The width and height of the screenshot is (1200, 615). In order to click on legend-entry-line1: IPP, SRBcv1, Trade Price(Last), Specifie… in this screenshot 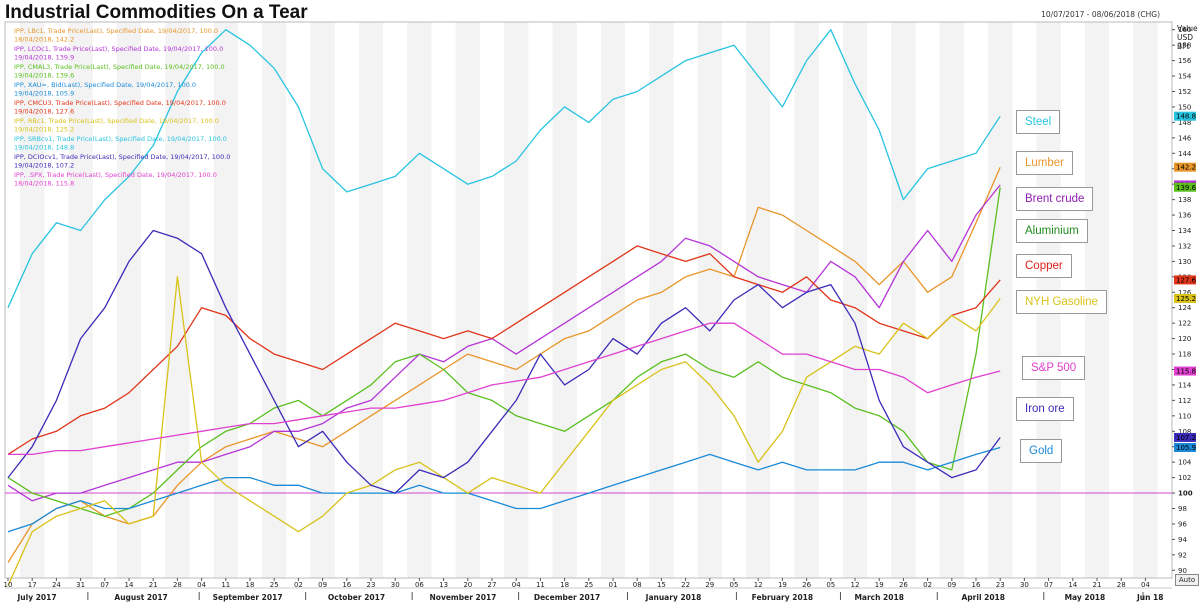, I will do `click(120, 139)`.